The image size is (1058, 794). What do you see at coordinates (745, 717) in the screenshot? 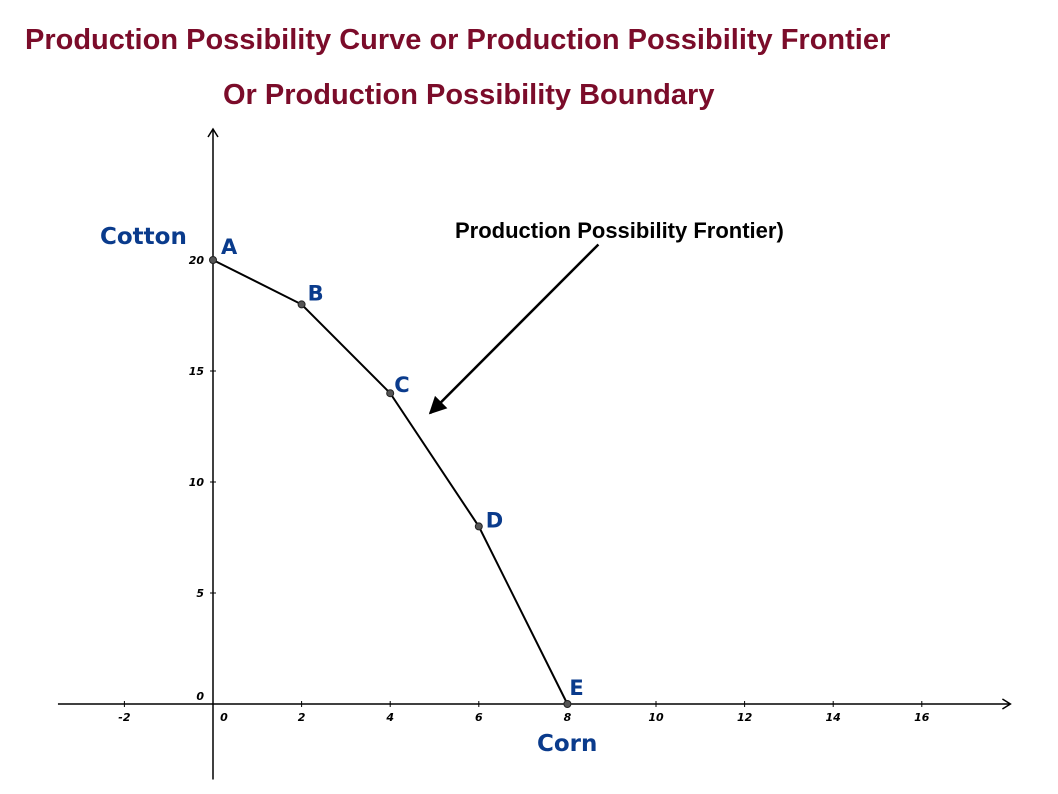
I see `x-tick-label: 12` at bounding box center [745, 717].